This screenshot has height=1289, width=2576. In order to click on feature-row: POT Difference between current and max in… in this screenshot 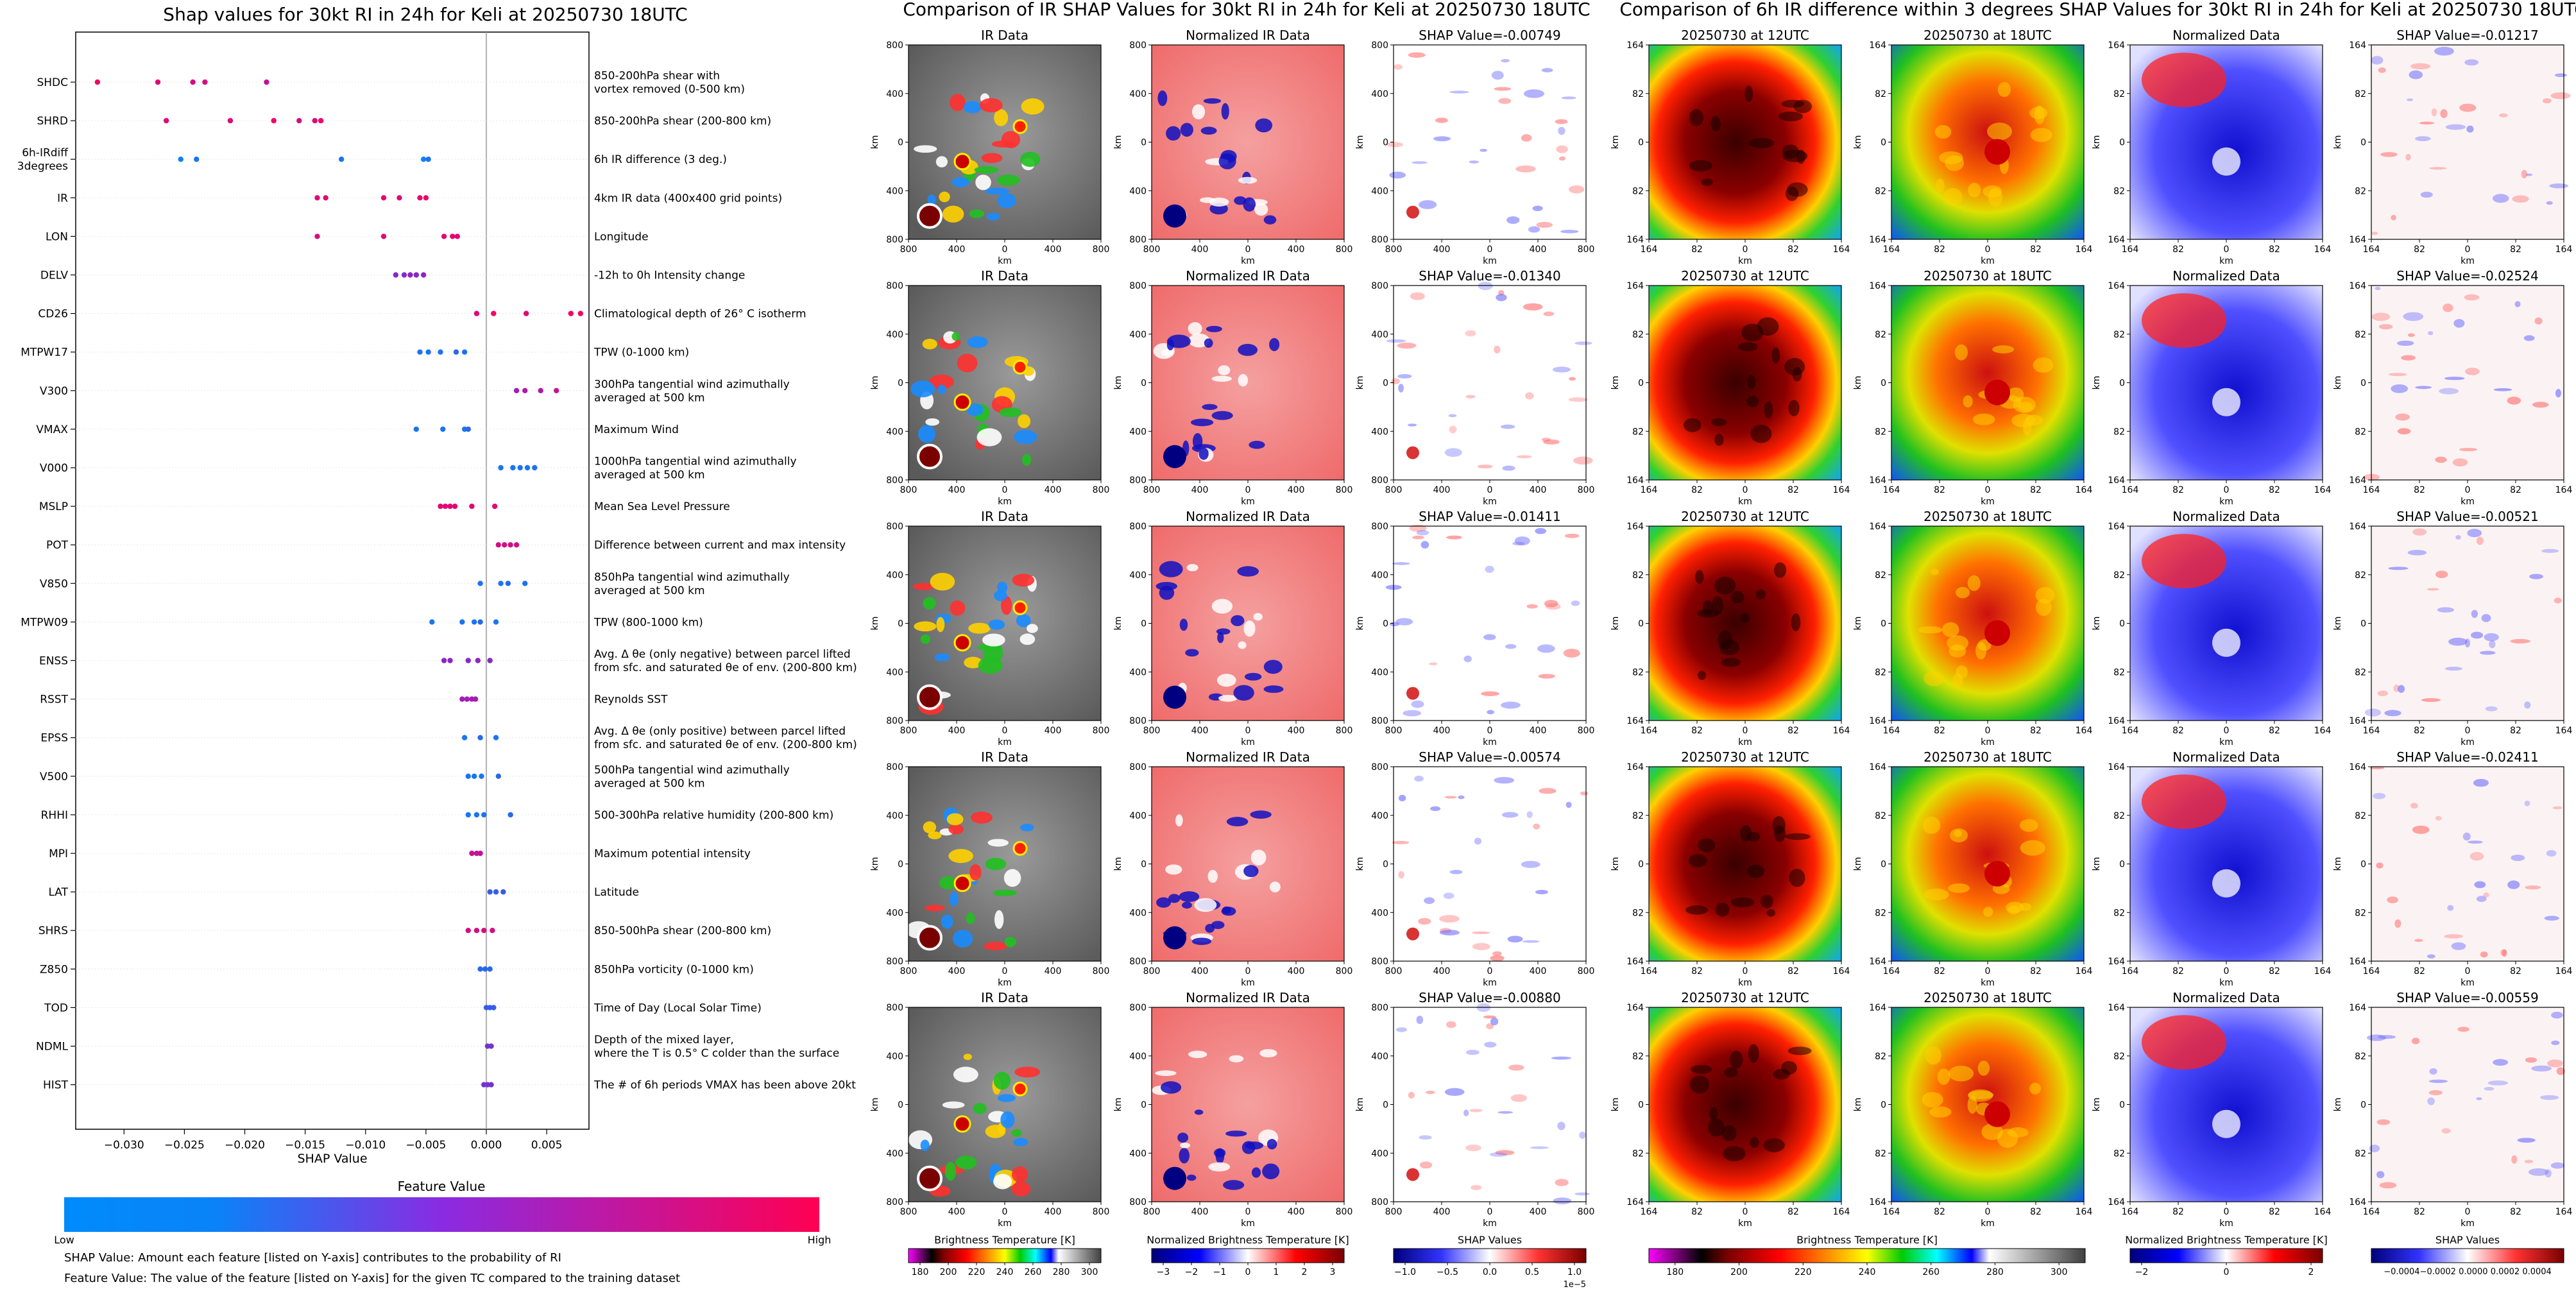, I will do `click(446, 545)`.